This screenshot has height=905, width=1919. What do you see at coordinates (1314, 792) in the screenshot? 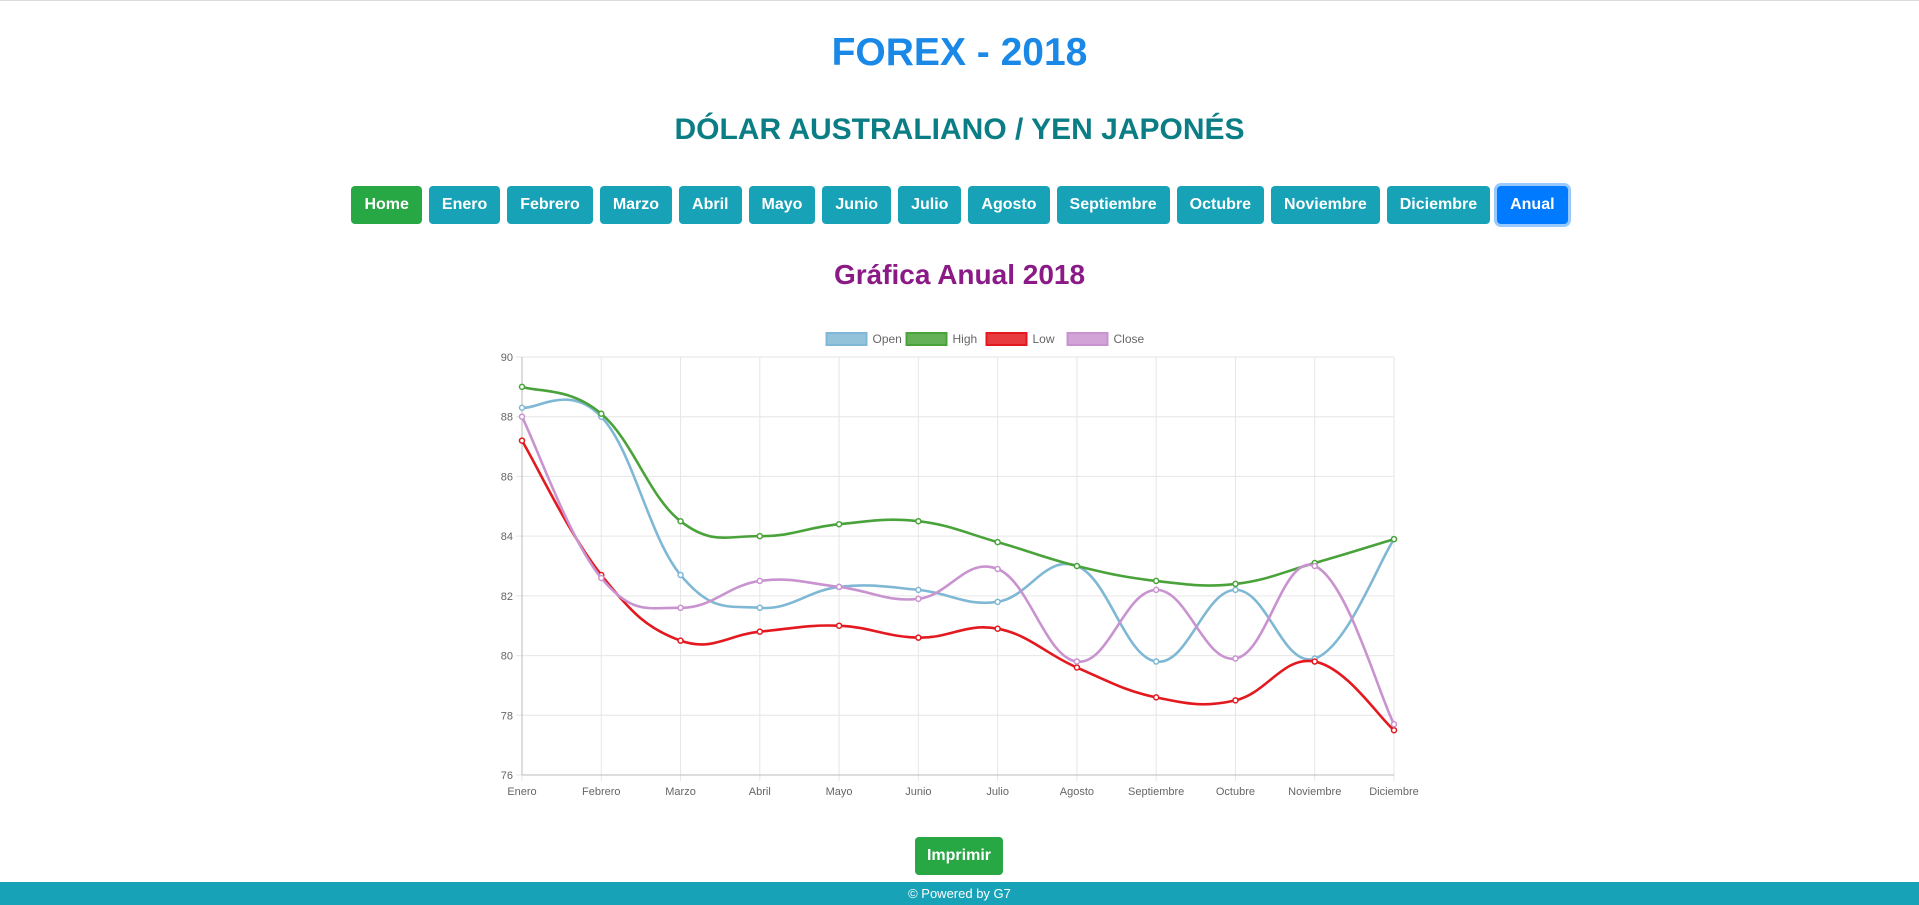
I see `x-tick-label: Noviembre` at bounding box center [1314, 792].